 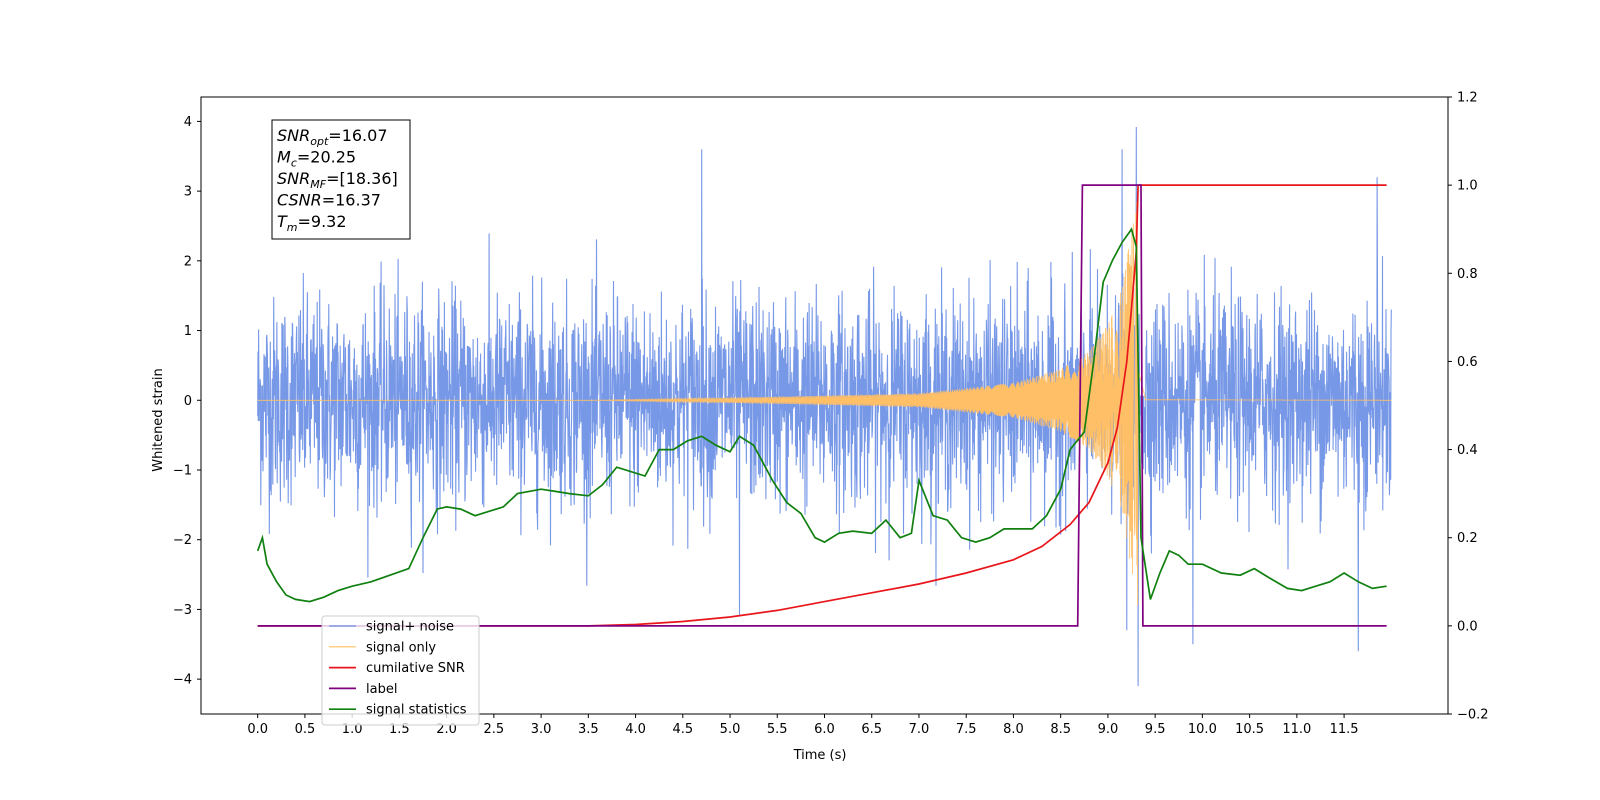 What do you see at coordinates (777, 729) in the screenshot?
I see `x-tick-label: 5.5` at bounding box center [777, 729].